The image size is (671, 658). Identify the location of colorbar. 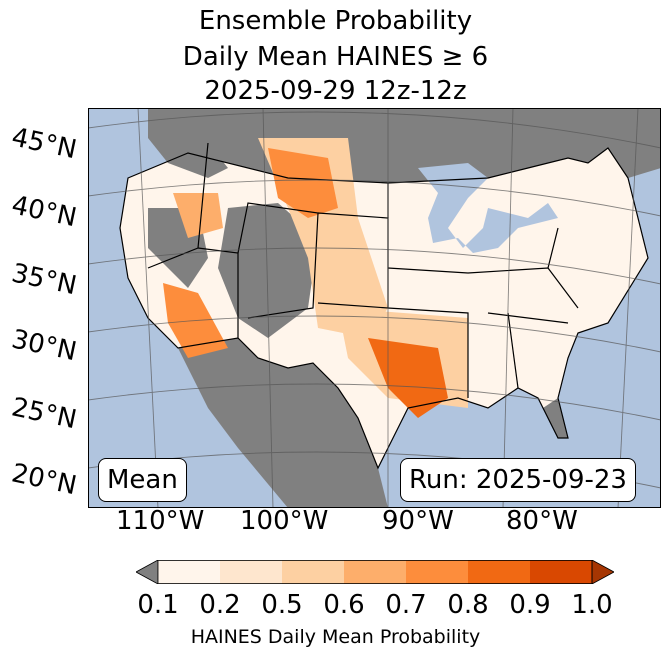
(375, 572).